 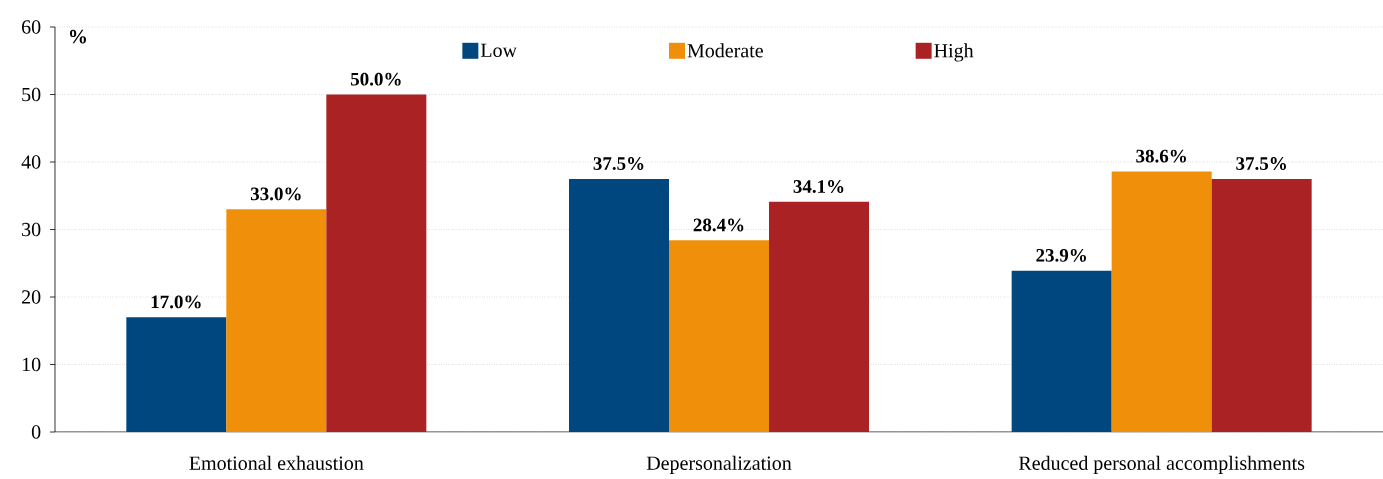 What do you see at coordinates (498, 50) in the screenshot?
I see `legend-label: Low` at bounding box center [498, 50].